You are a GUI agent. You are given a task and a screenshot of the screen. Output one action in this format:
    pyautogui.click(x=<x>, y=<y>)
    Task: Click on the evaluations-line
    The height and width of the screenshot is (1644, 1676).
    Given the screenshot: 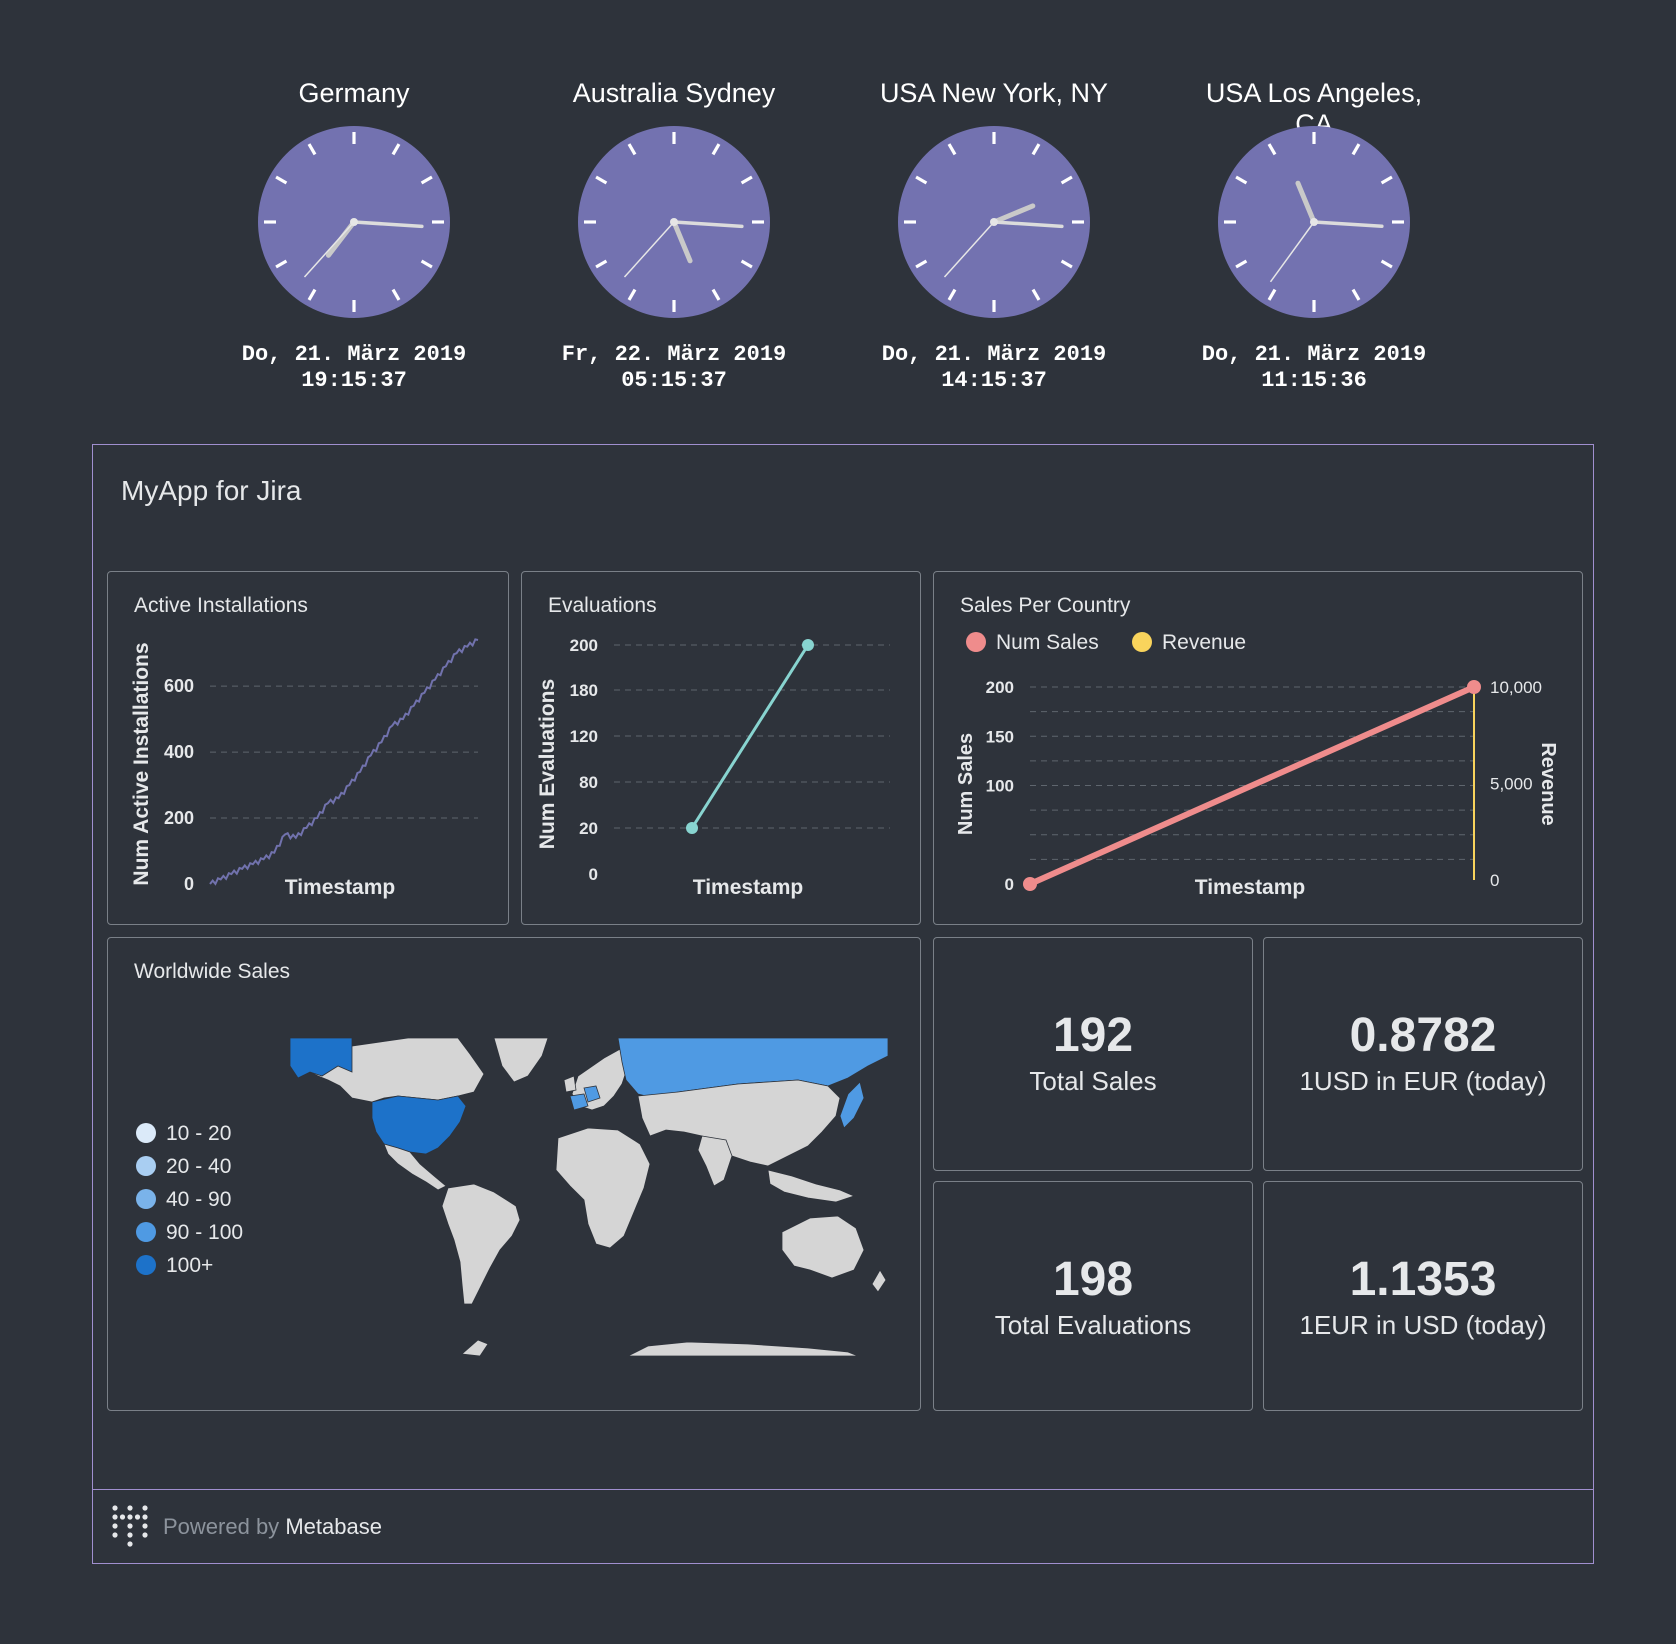 What is the action you would take?
    pyautogui.click(x=750, y=736)
    